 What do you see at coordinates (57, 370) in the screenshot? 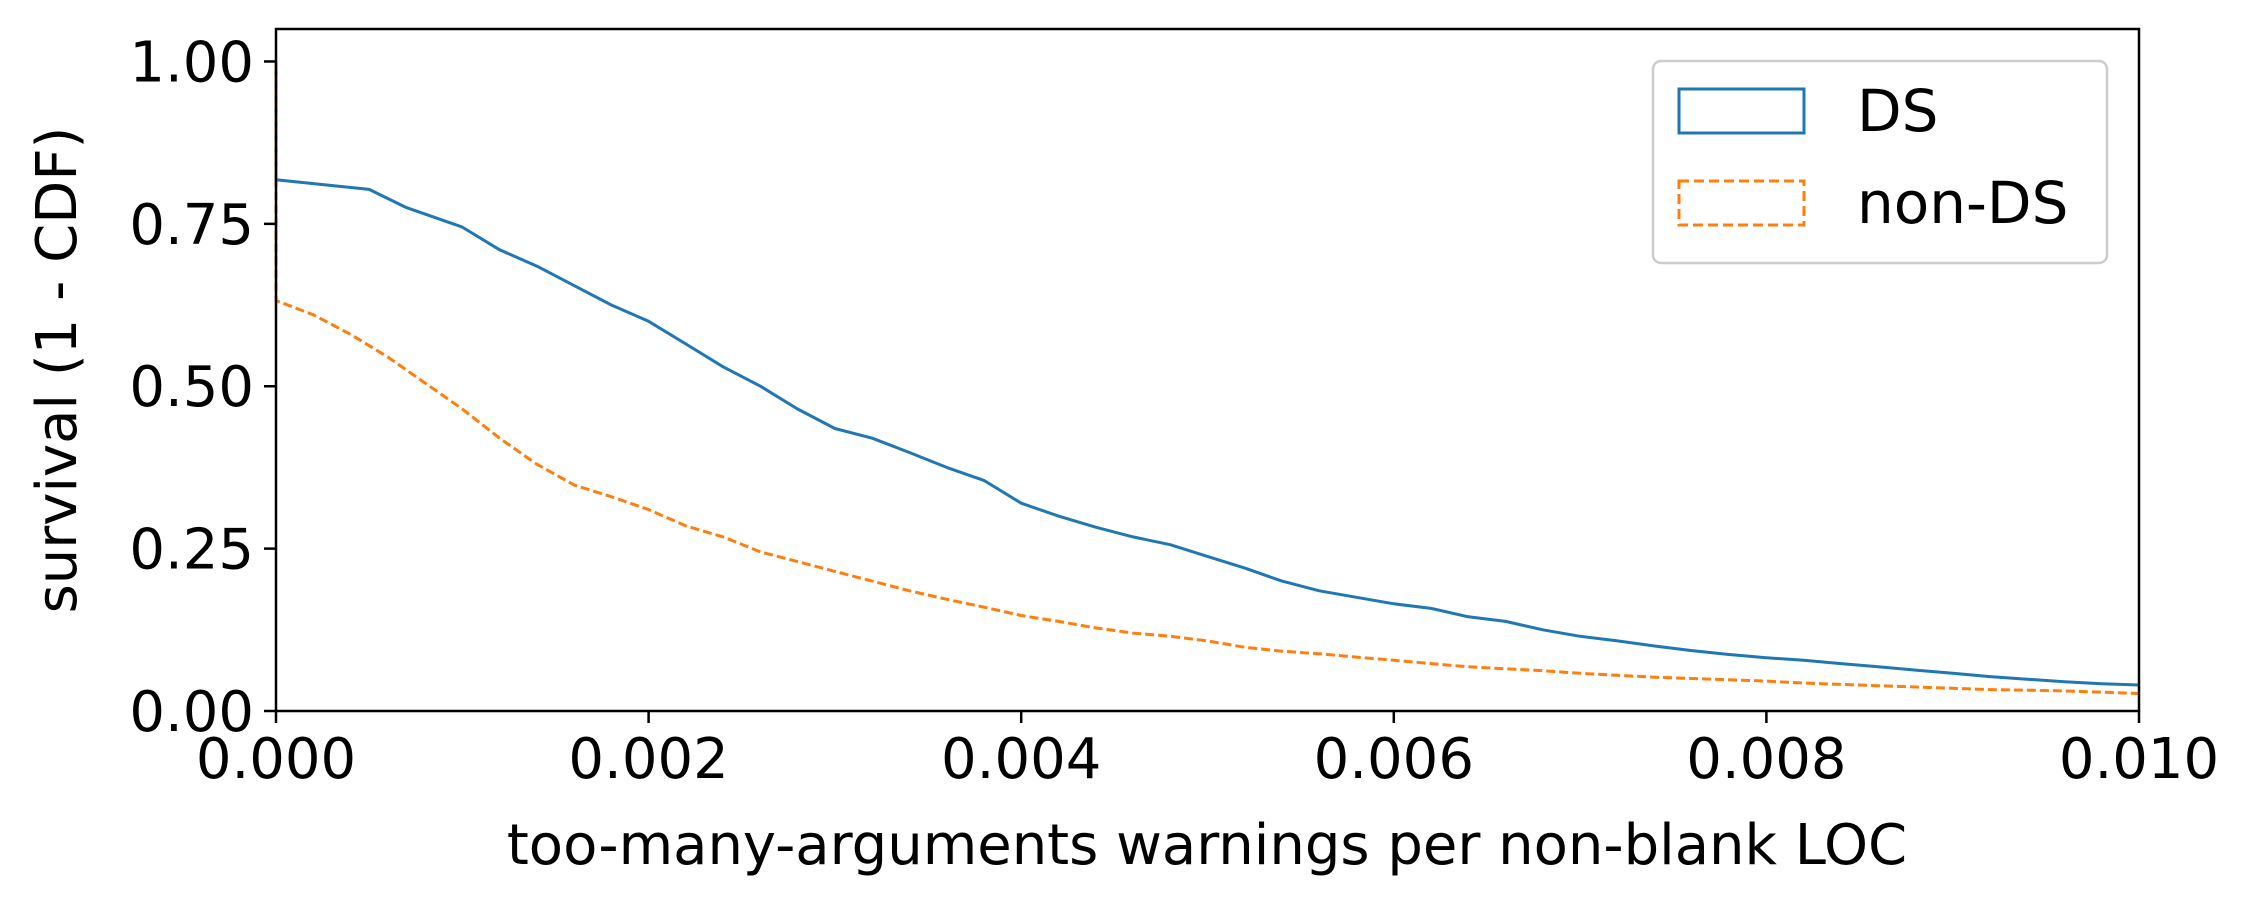
I see `y-axis-label: survival (1 - CDF)` at bounding box center [57, 370].